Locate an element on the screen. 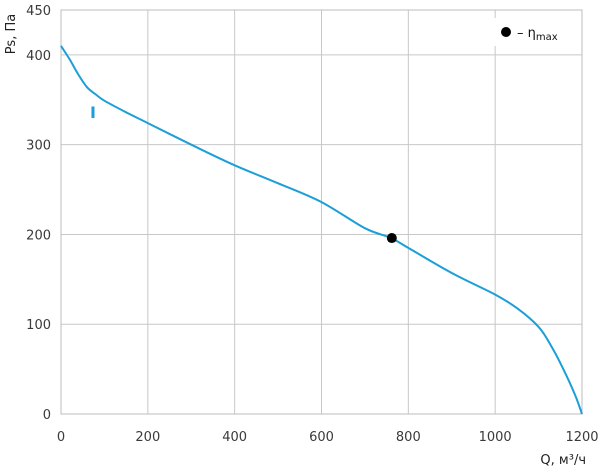  x-tick-label: 400 is located at coordinates (234, 437).